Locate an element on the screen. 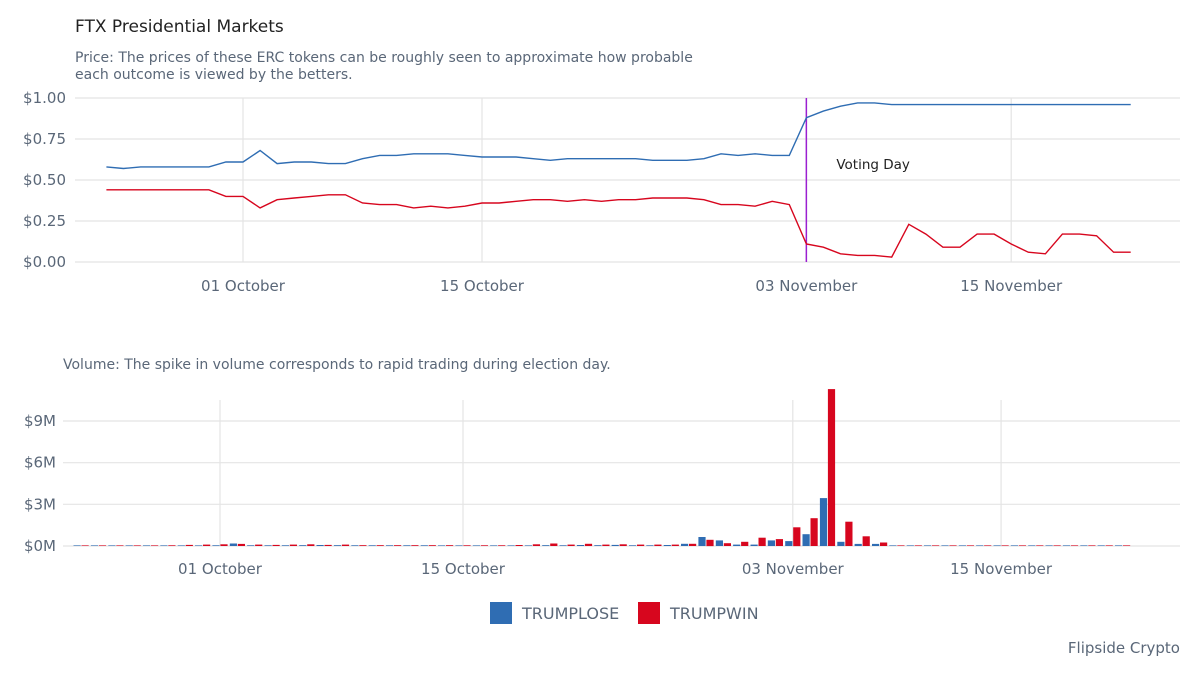 Image resolution: width=1200 pixels, height=675 pixels. volume-y-tick-label: $9M is located at coordinates (40, 421).